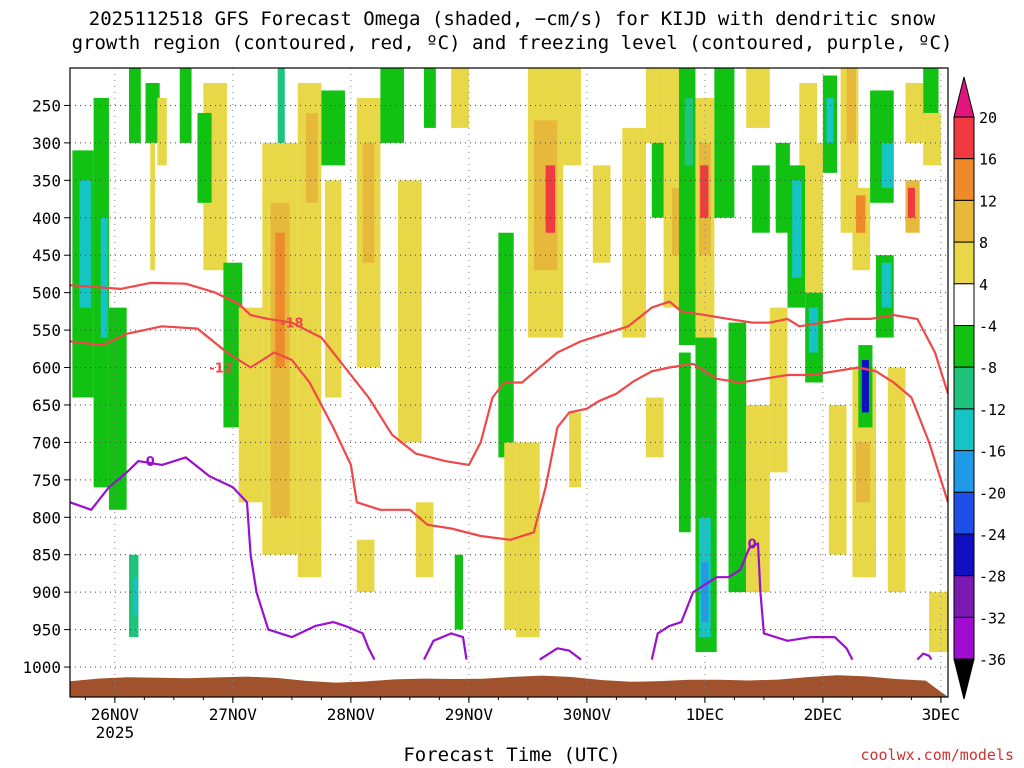 The width and height of the screenshot is (1024, 768). What do you see at coordinates (115, 732) in the screenshot?
I see `x-year-label: 2025` at bounding box center [115, 732].